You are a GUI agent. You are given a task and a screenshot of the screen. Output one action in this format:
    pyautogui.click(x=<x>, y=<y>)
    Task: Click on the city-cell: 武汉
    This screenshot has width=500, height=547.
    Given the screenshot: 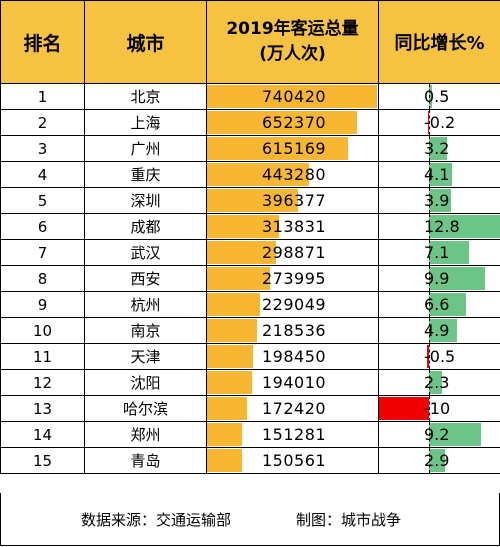 What is the action you would take?
    pyautogui.click(x=145, y=252)
    